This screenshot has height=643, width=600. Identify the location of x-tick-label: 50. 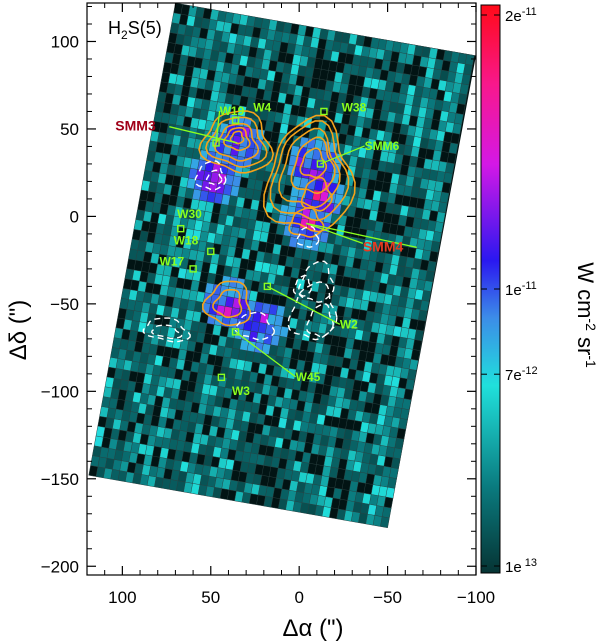
(210, 597).